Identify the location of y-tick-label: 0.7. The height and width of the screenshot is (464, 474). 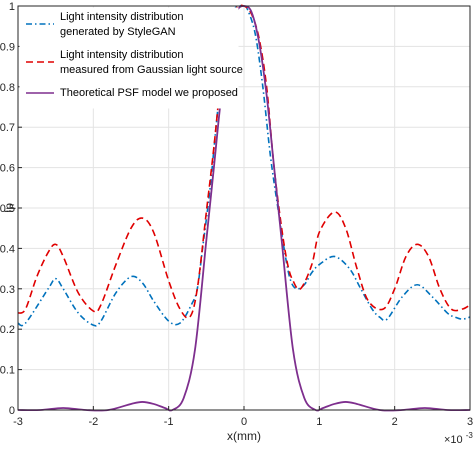
(7, 128).